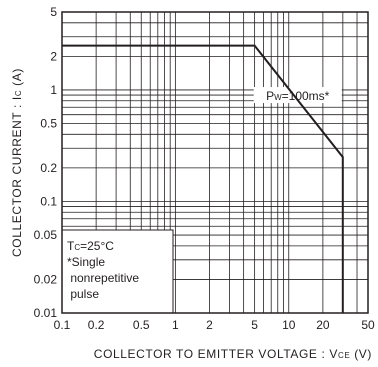  Describe the element at coordinates (48, 168) in the screenshot. I see `y-tick-label: 0.2` at that location.